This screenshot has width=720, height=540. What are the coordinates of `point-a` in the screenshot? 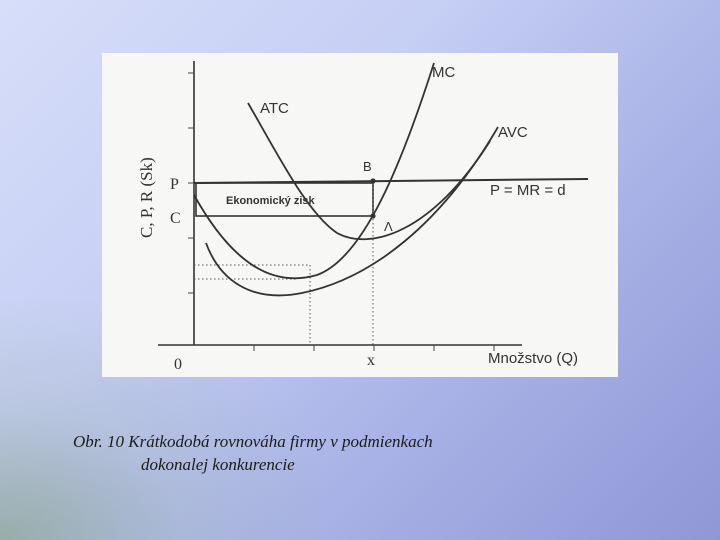 It's located at (373, 216).